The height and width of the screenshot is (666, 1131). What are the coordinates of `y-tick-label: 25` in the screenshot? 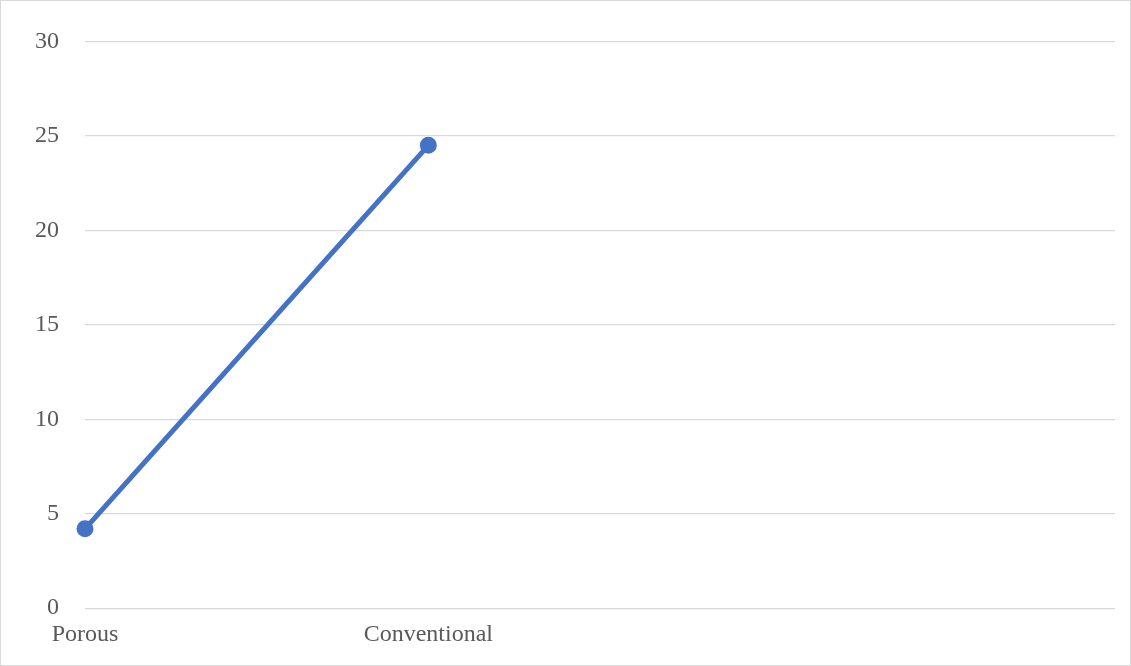 It's located at (47, 134).